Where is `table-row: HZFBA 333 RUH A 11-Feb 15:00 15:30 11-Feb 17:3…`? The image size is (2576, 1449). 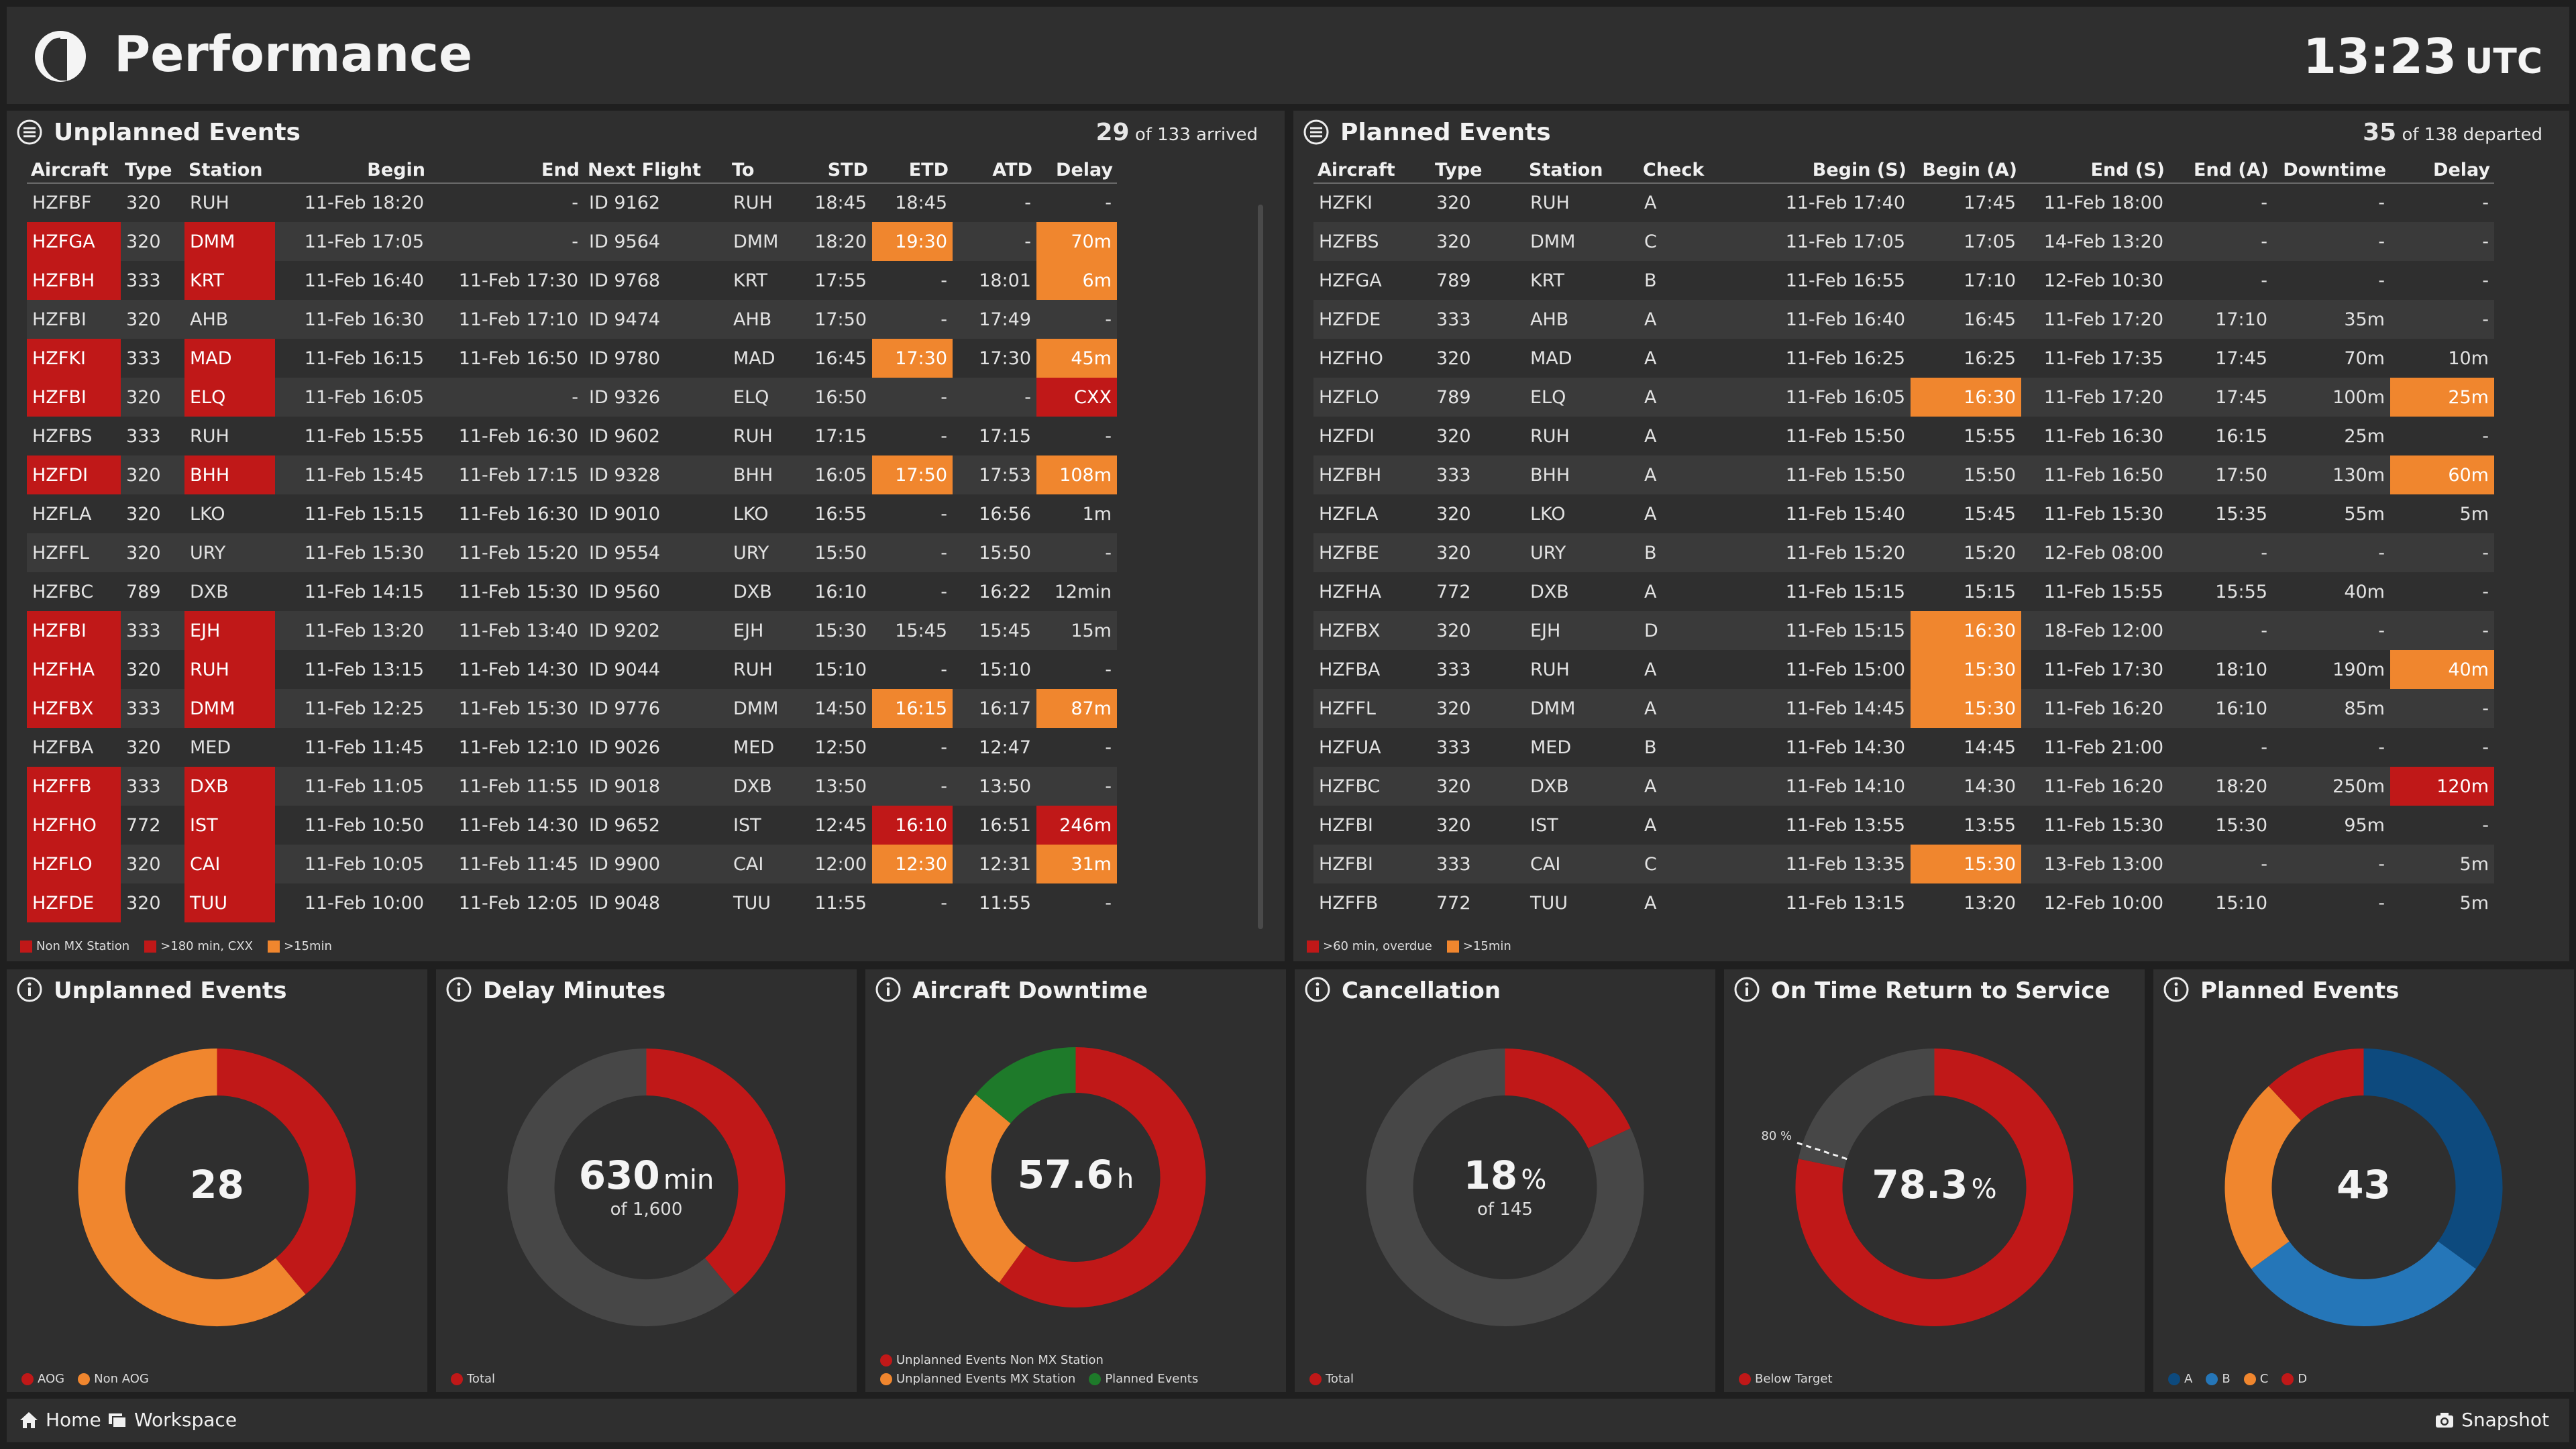 table-row: HZFBA 333 RUH A 11-Feb 15:00 15:30 11-Feb 17:3… is located at coordinates (1903, 669).